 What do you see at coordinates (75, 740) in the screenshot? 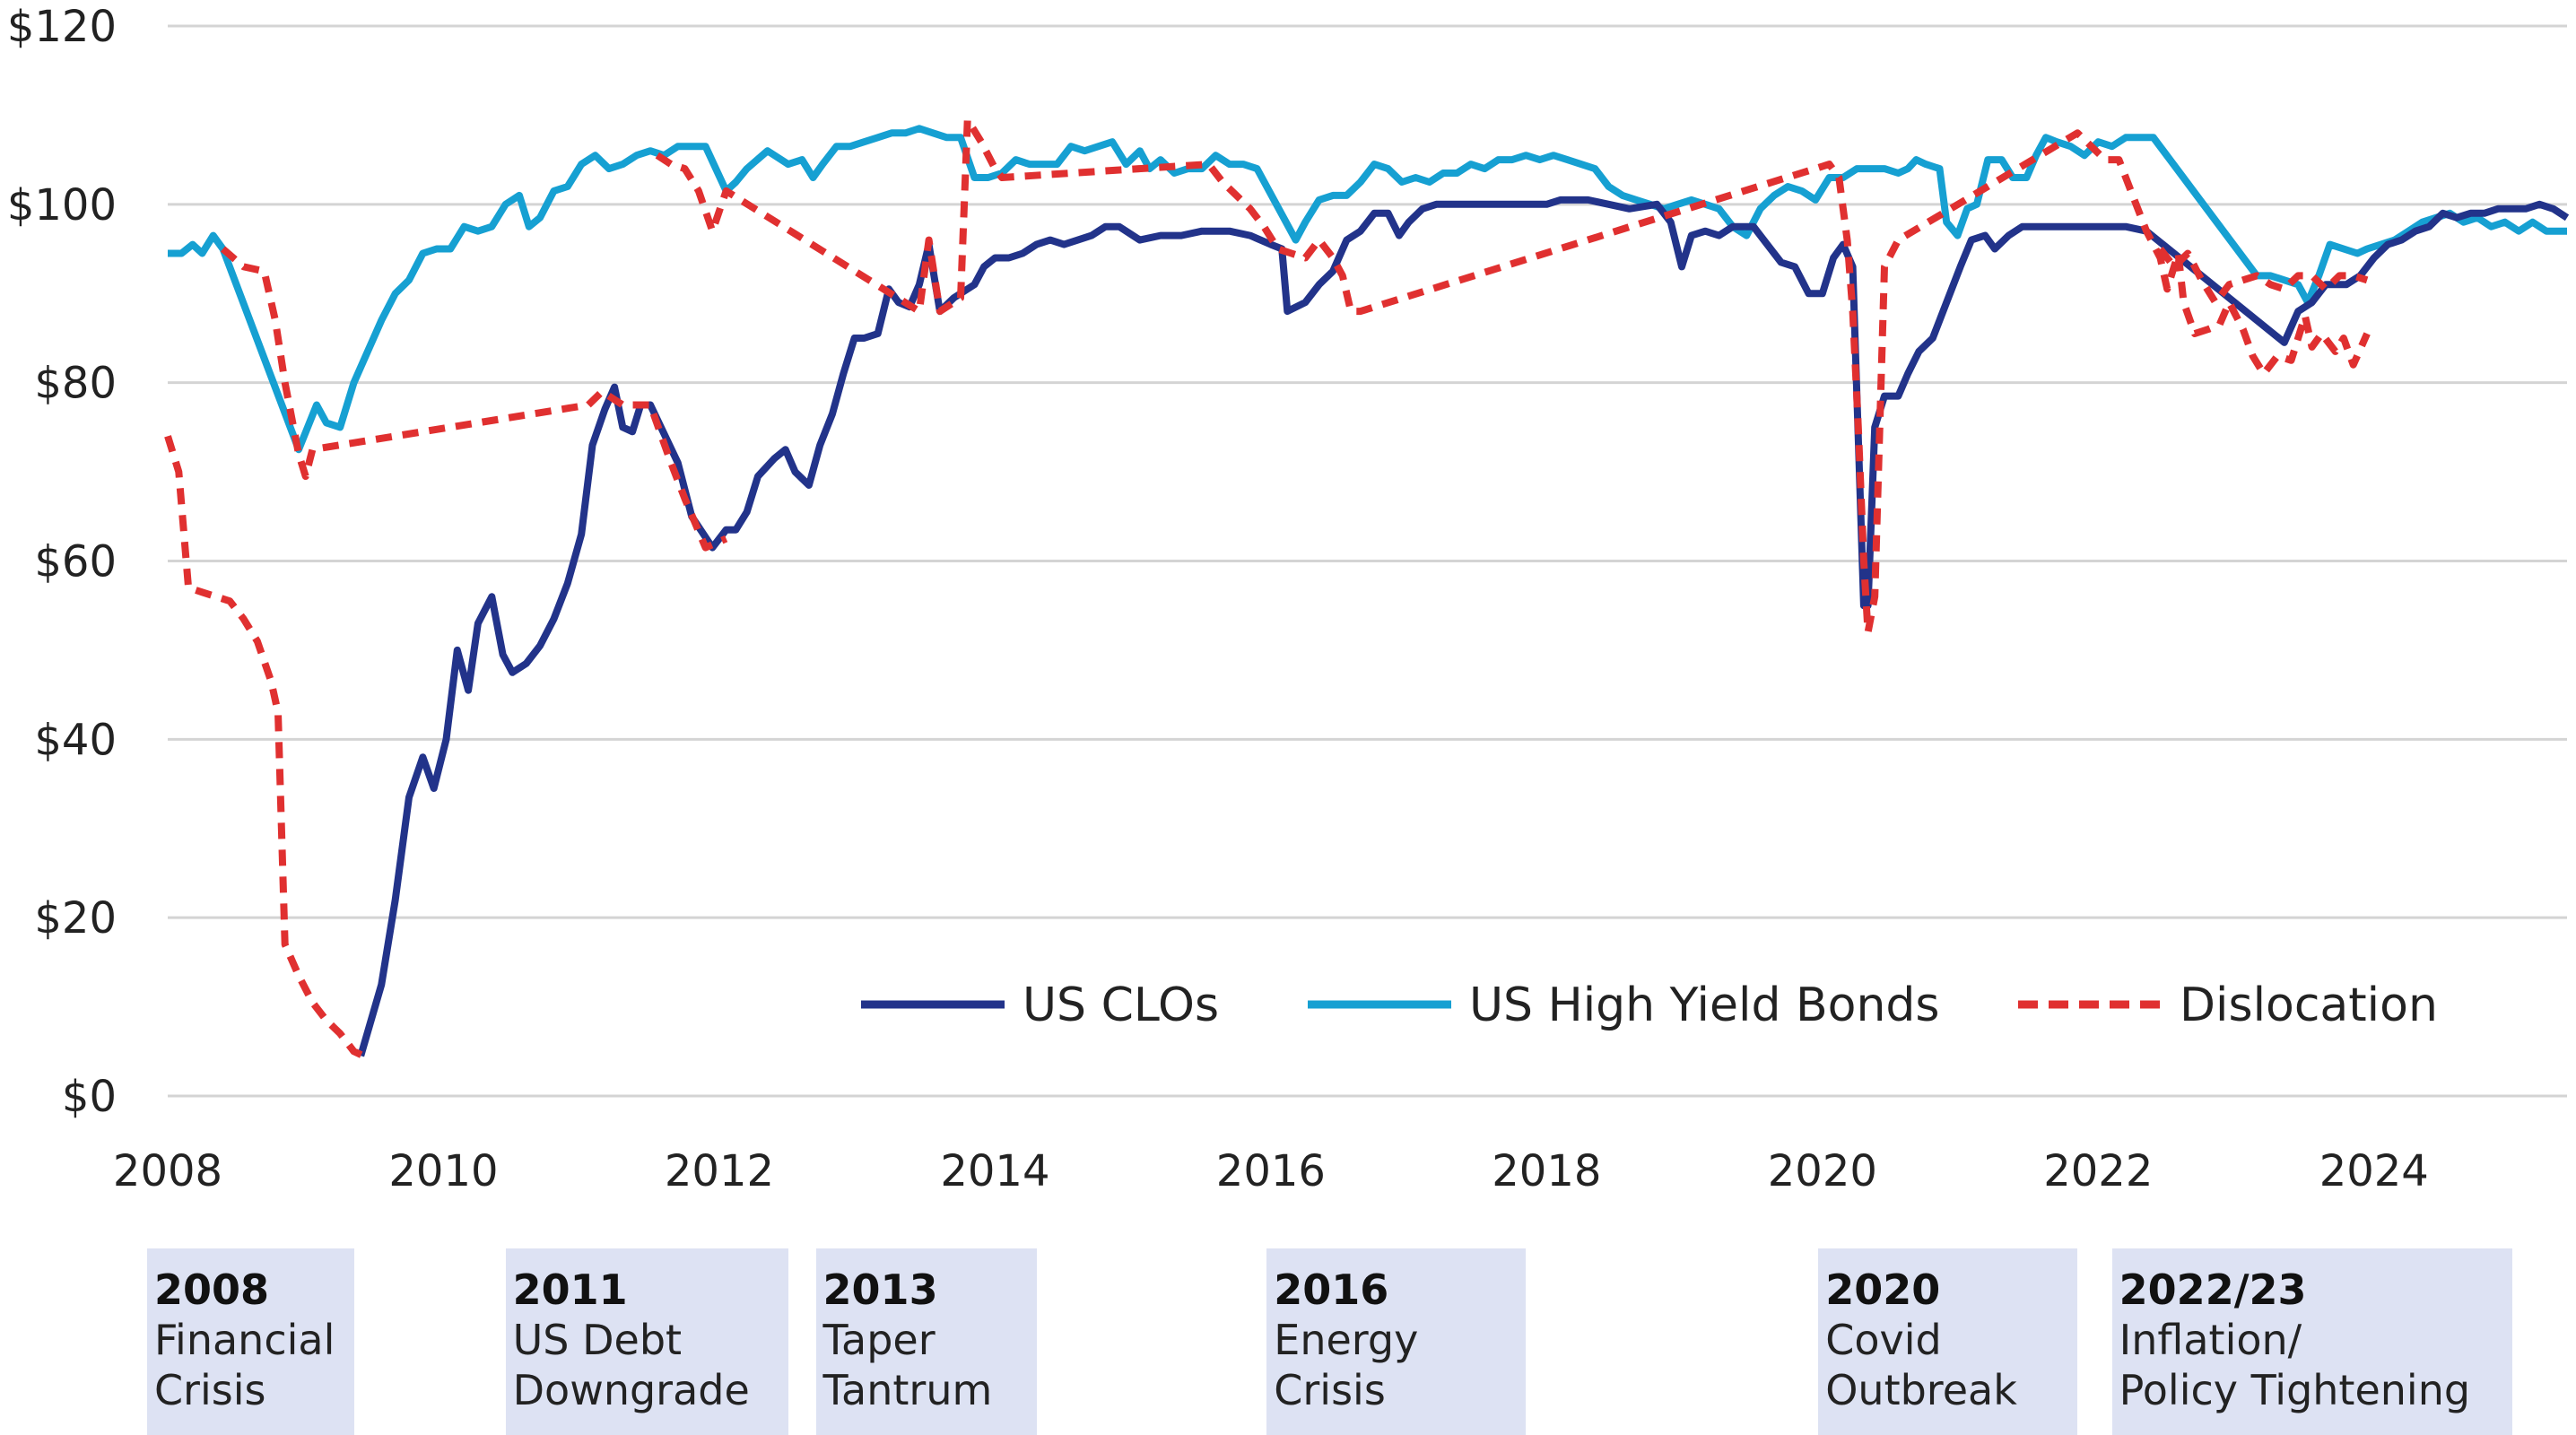
I see `y-tick-label: $40` at bounding box center [75, 740].